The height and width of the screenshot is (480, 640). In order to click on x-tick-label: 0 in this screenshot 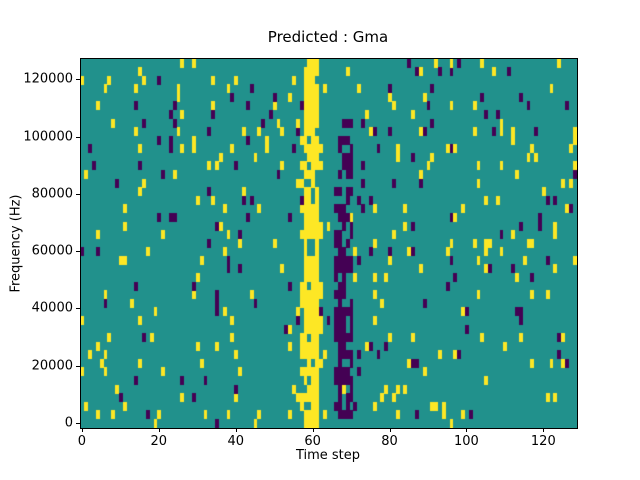, I will do `click(82, 441)`.